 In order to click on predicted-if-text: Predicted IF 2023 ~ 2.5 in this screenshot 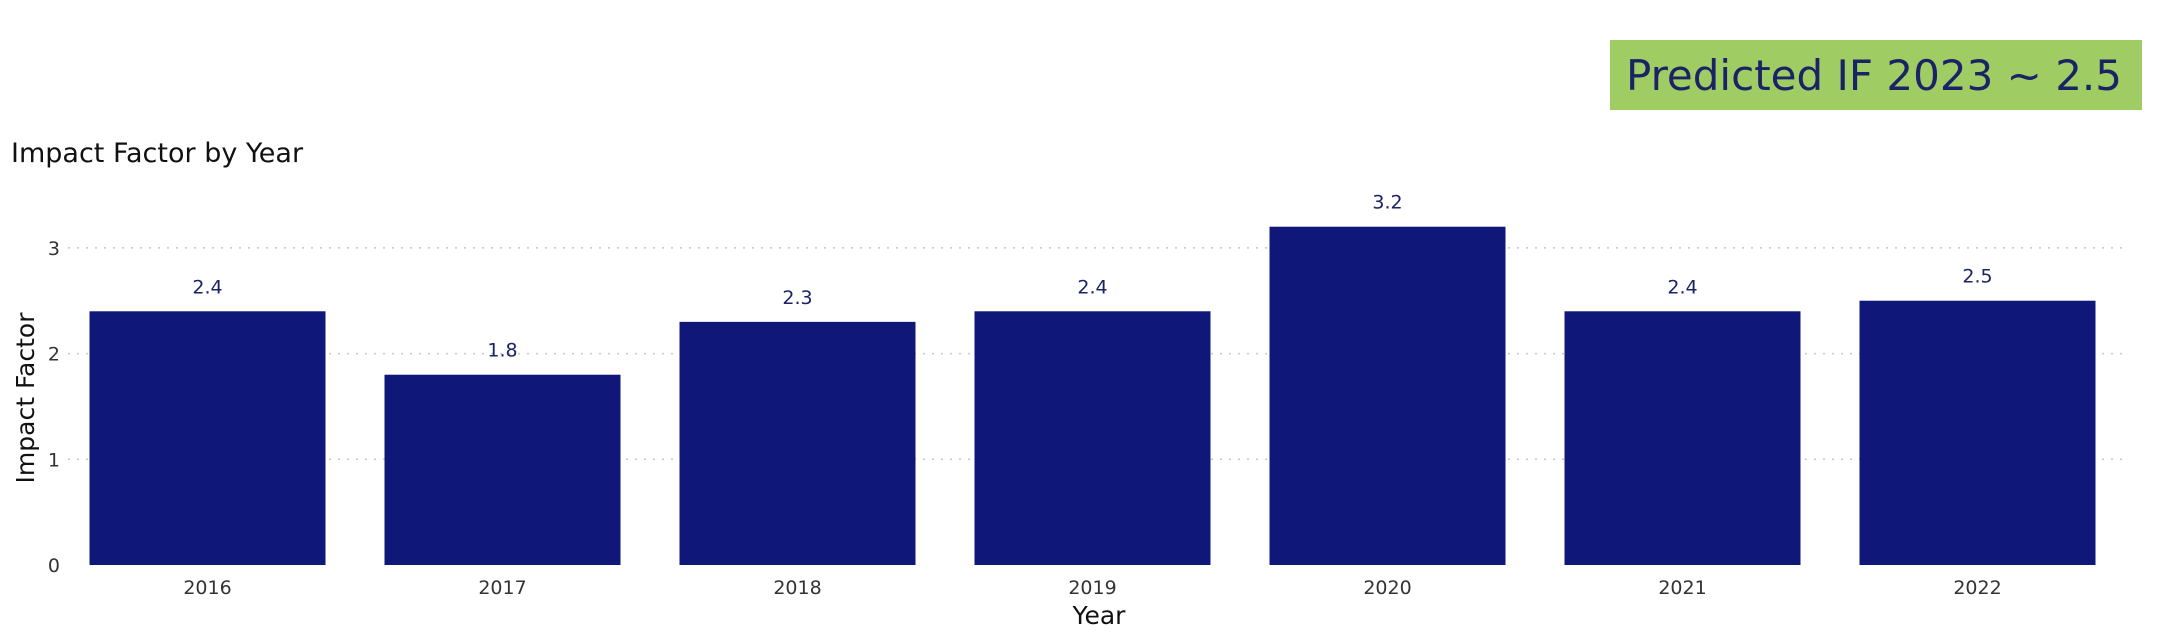, I will do `click(1874, 75)`.